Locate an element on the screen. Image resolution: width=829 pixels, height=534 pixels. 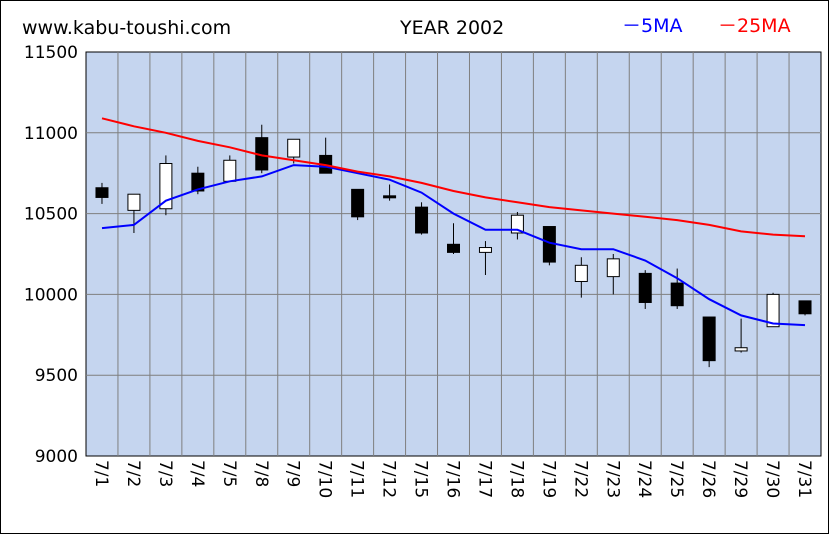
x-tick-label: 7/24 is located at coordinates (644, 479).